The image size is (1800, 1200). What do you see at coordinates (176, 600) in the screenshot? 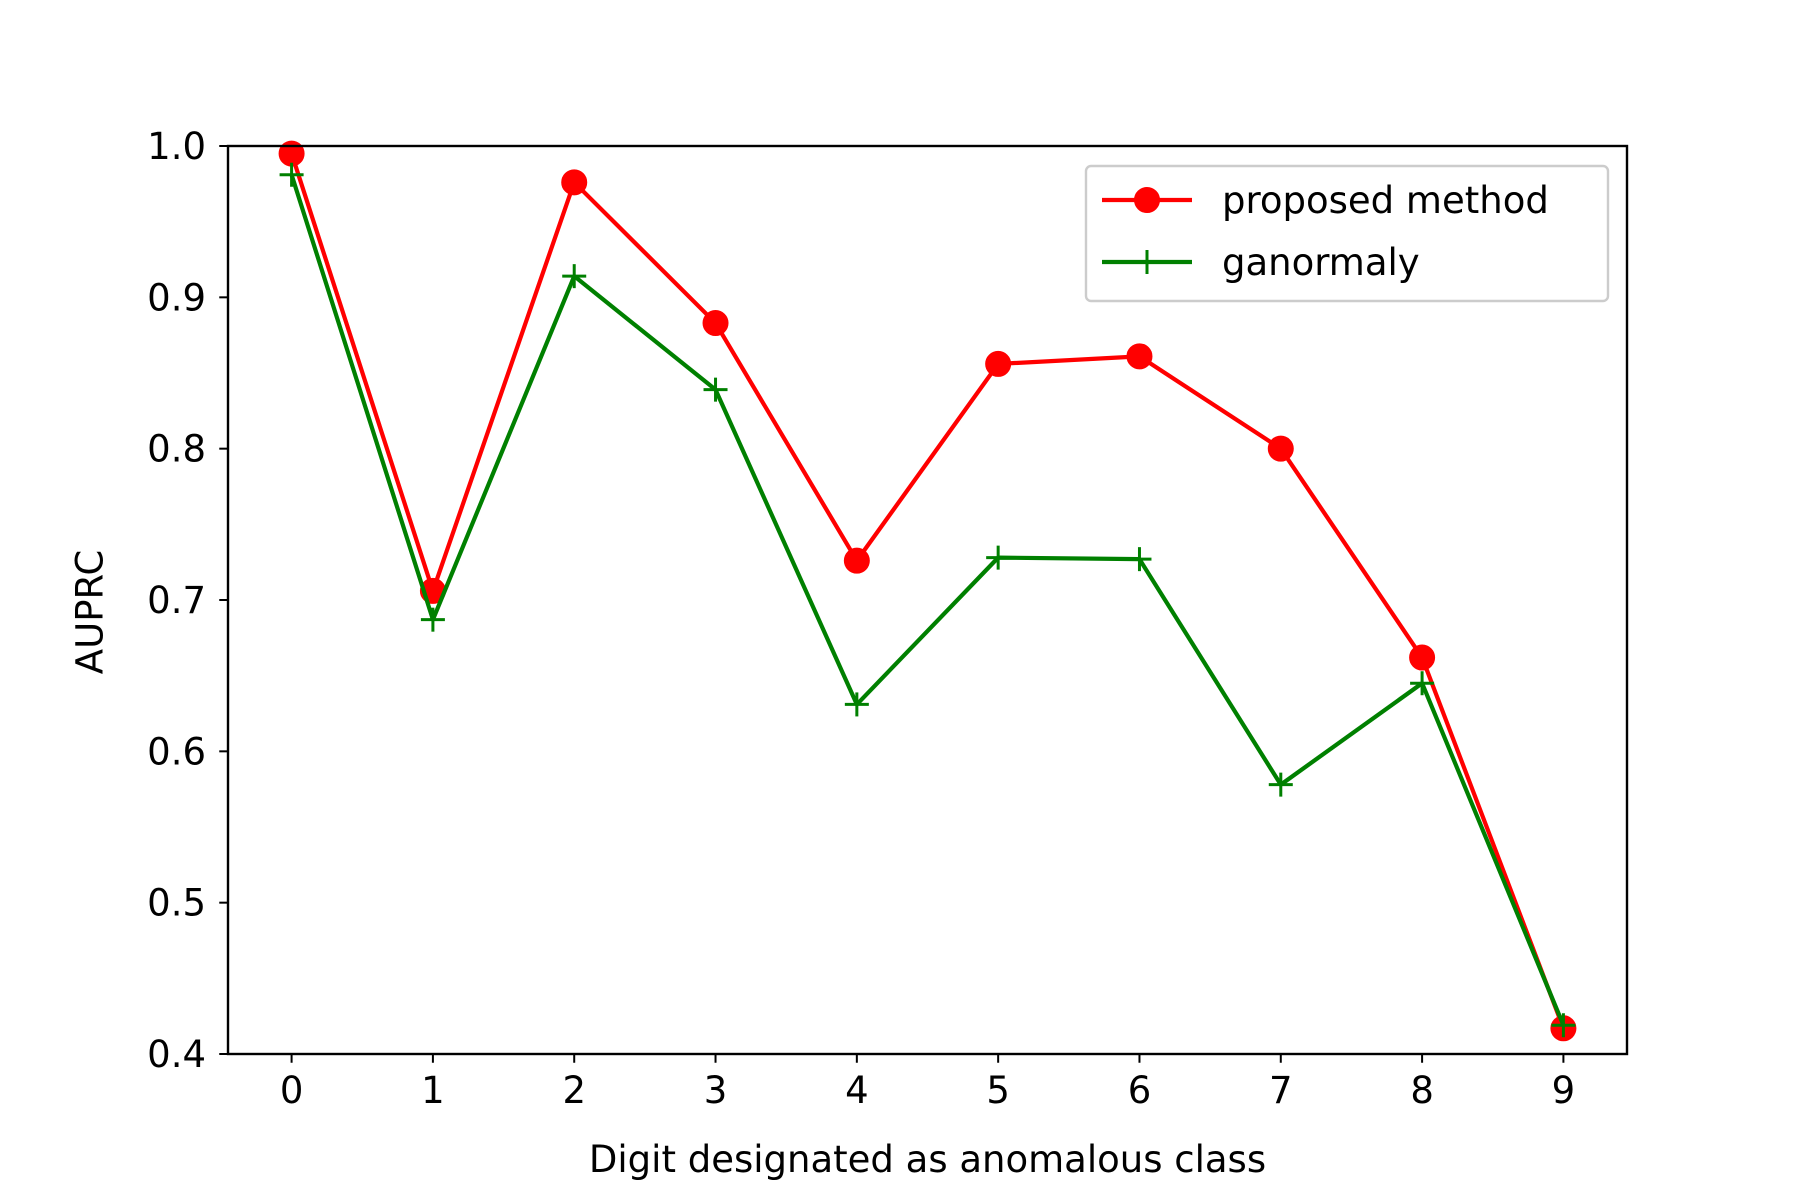
I see `y-tick-label: 0.7` at bounding box center [176, 600].